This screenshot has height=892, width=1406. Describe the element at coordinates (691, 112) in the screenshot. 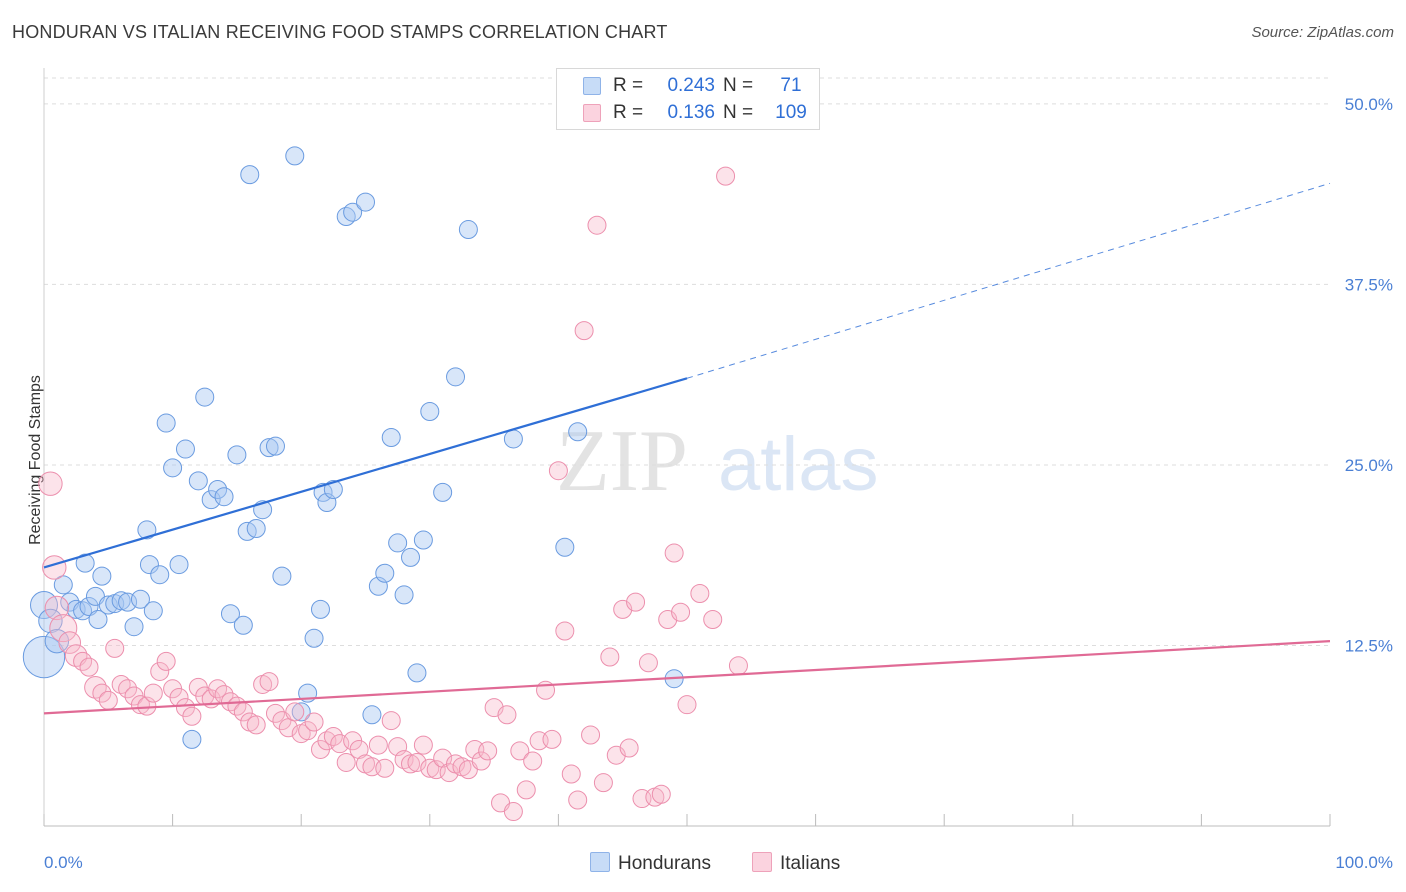

I see `r-value: 0.136` at that location.